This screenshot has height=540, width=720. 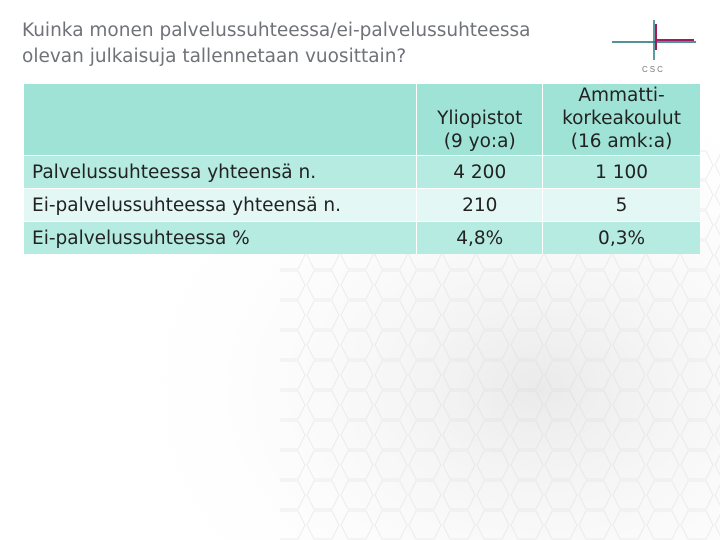 What do you see at coordinates (220, 172) in the screenshot?
I see `row-label: Palvelussuhteessa yhteensä n.` at bounding box center [220, 172].